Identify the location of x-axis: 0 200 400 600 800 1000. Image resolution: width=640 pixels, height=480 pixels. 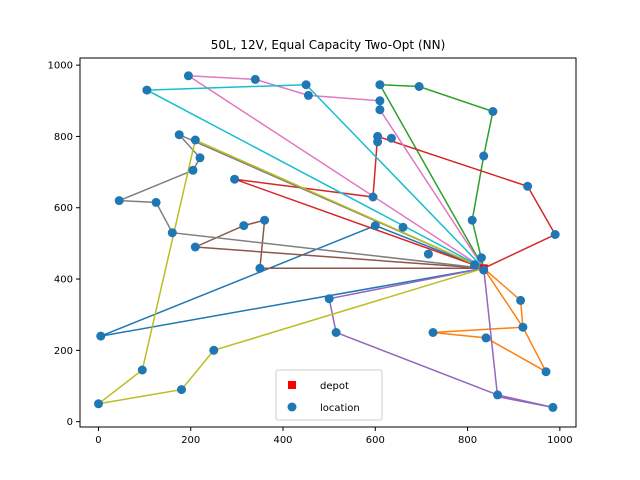
(334, 436).